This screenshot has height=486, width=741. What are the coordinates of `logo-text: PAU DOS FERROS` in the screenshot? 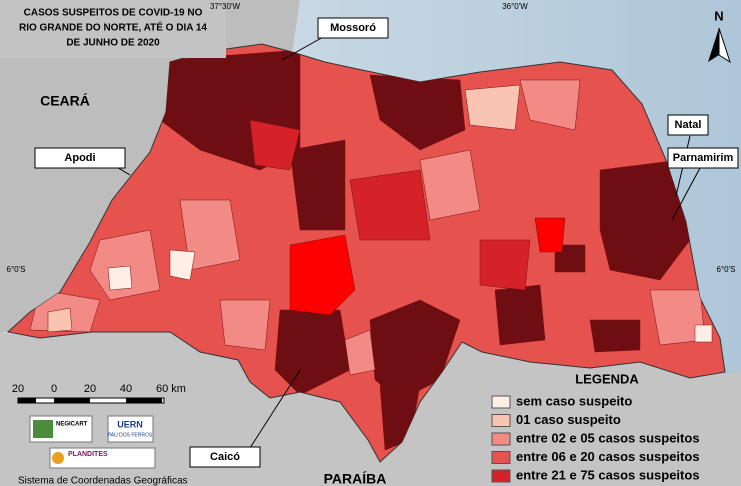 It's located at (130, 435).